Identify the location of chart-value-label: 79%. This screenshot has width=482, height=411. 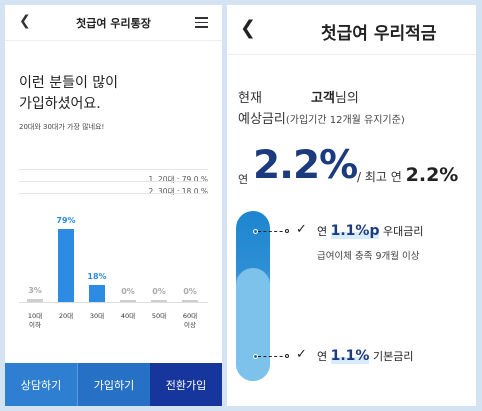
(66, 220).